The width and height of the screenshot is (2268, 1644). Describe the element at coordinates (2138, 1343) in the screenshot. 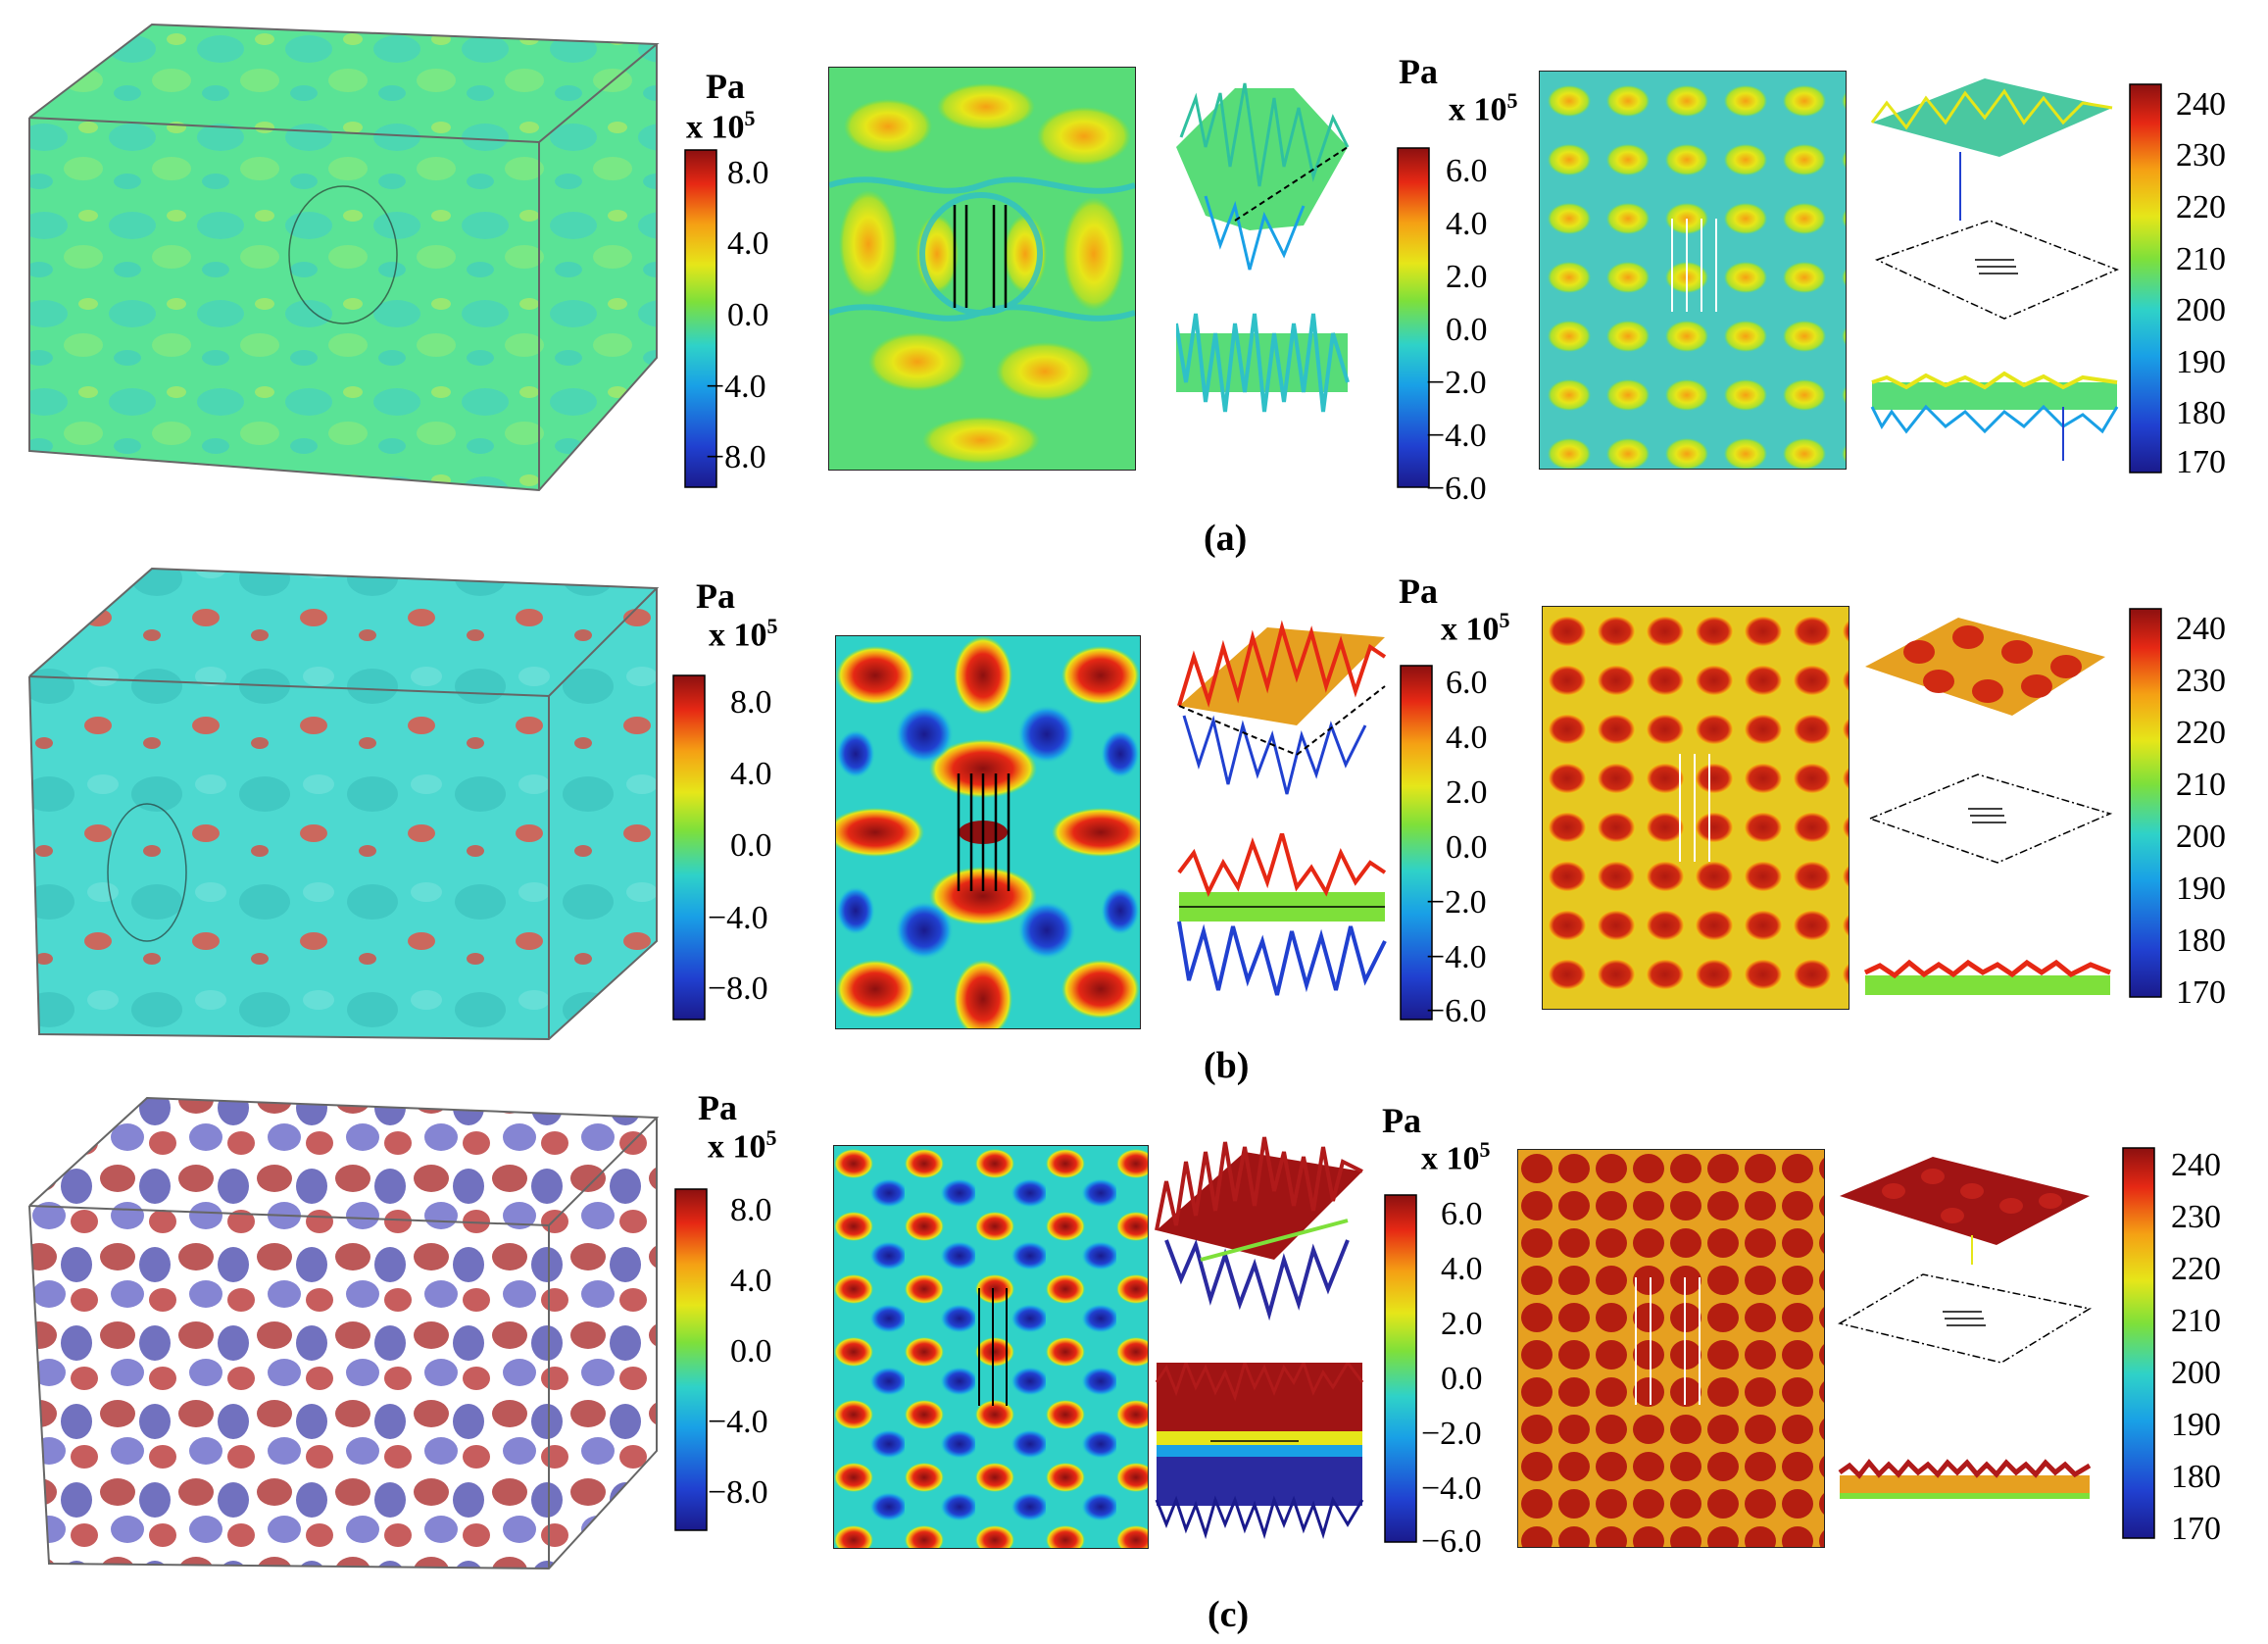

I see `colorbar-c3` at that location.